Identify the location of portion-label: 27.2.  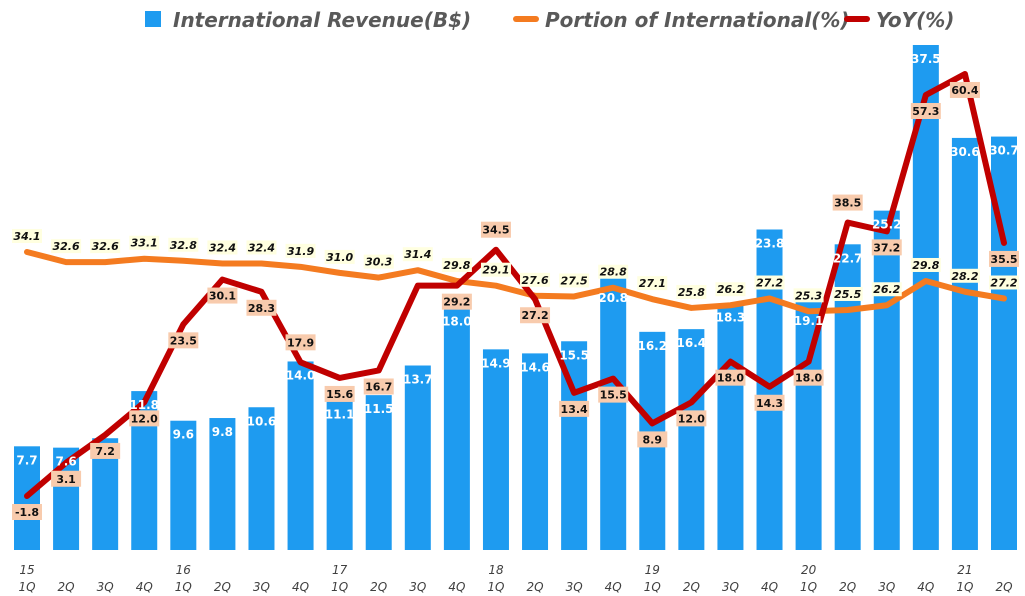
(769, 283).